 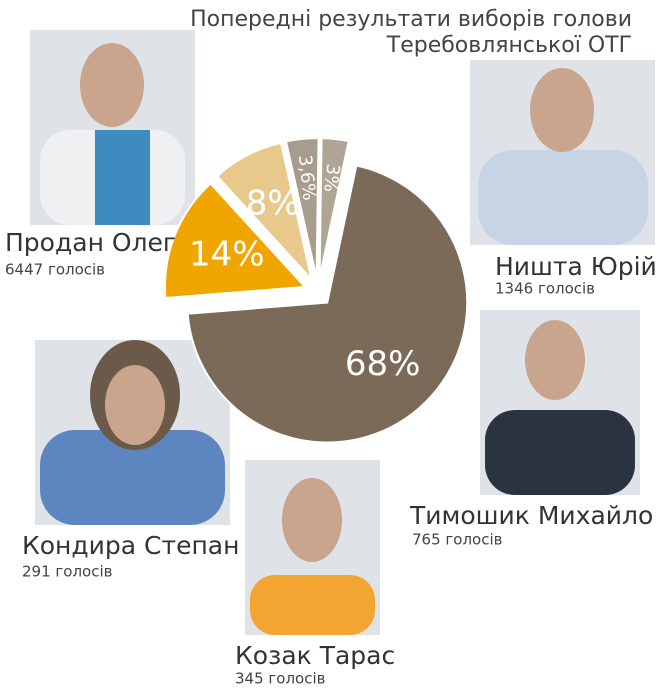 What do you see at coordinates (307, 178) in the screenshot?
I see `slice-label: 3,6%` at bounding box center [307, 178].